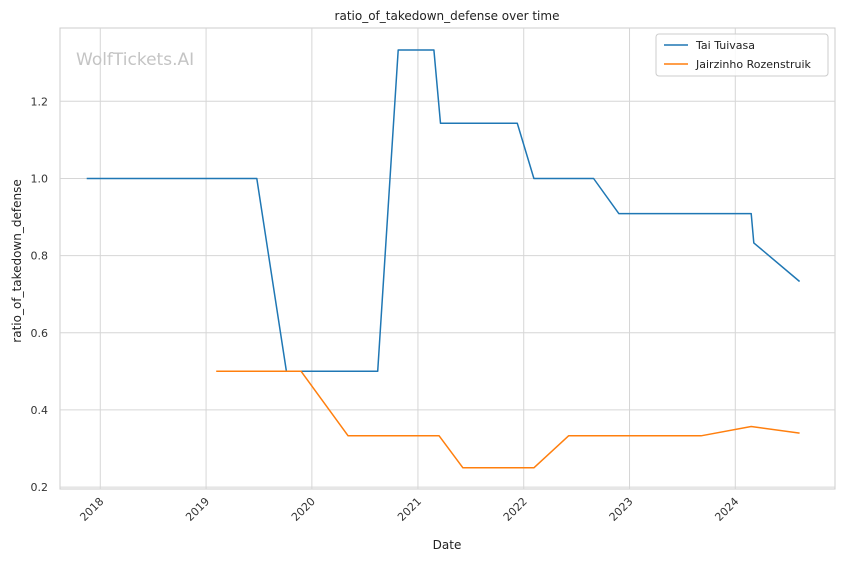 This screenshot has width=844, height=561. What do you see at coordinates (91, 509) in the screenshot?
I see `x-tick-label: 2018` at bounding box center [91, 509].